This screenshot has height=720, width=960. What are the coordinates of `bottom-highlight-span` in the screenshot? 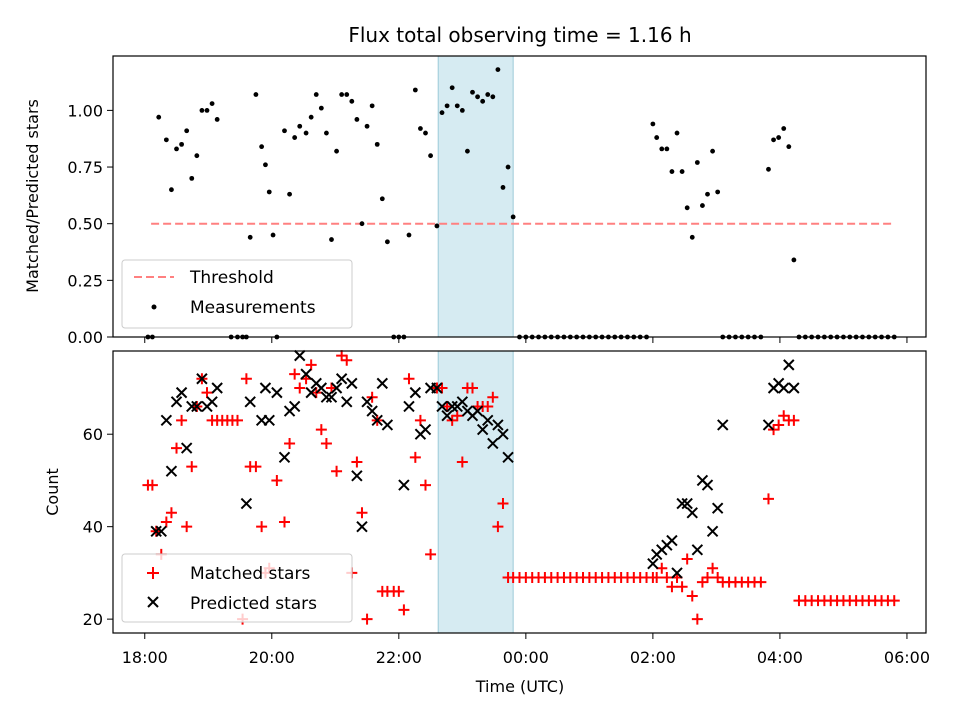 It's located at (475, 492).